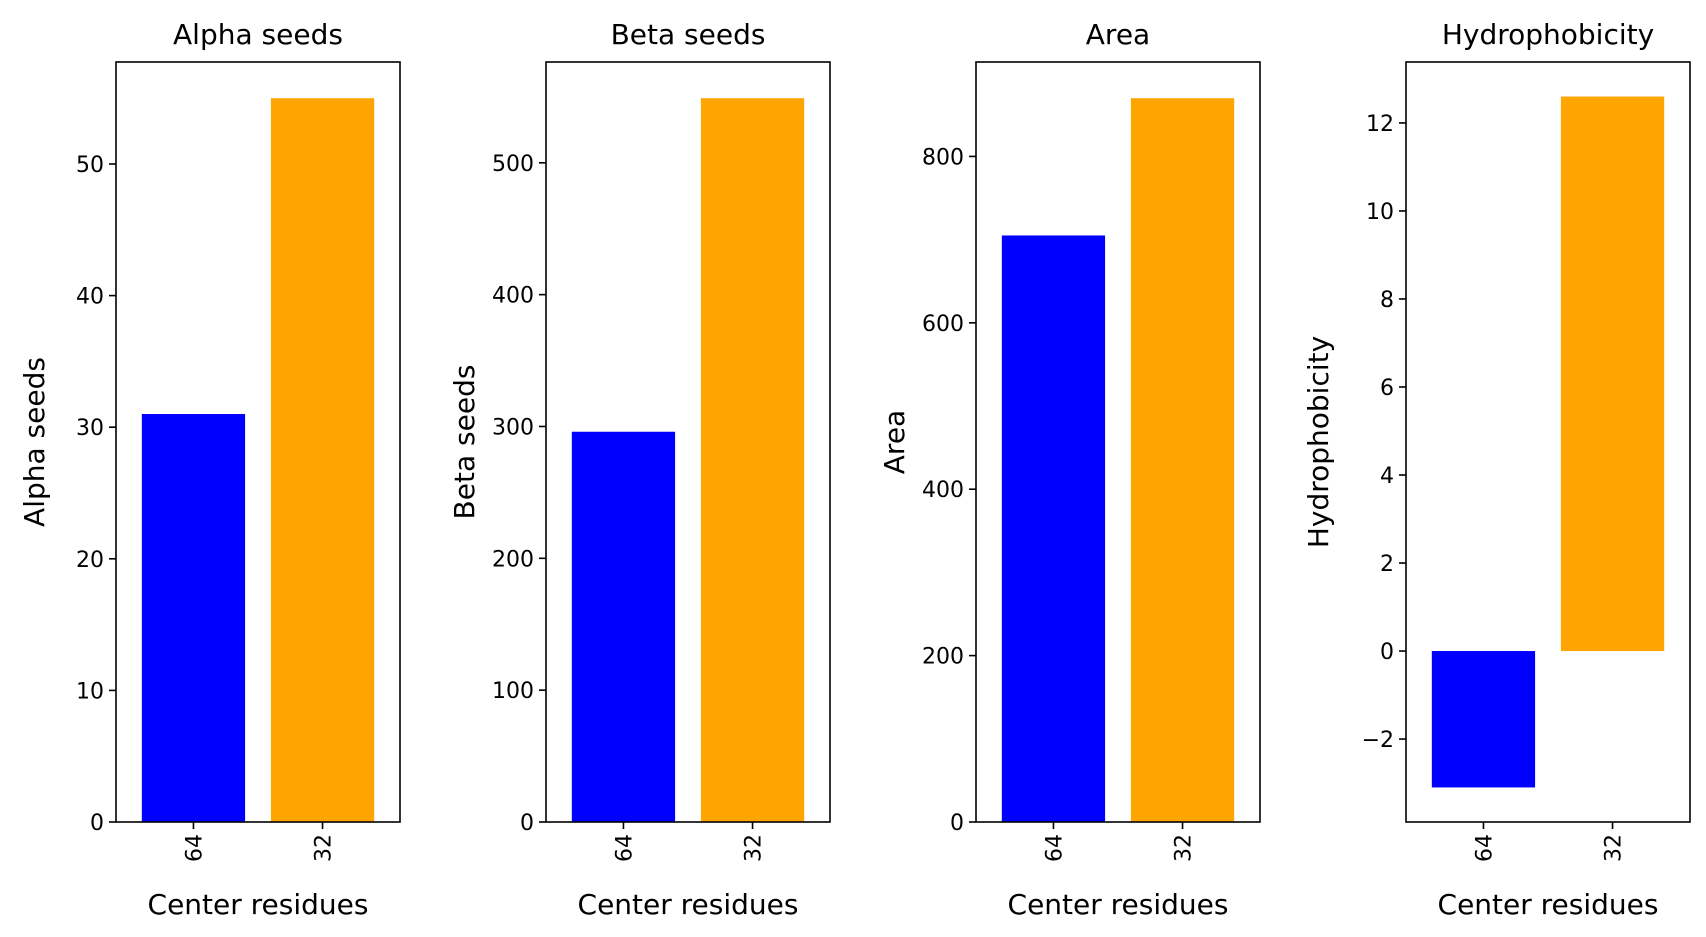 This screenshot has height=937, width=1706. Describe the element at coordinates (1118, 34) in the screenshot. I see `chart-title: Area` at that location.